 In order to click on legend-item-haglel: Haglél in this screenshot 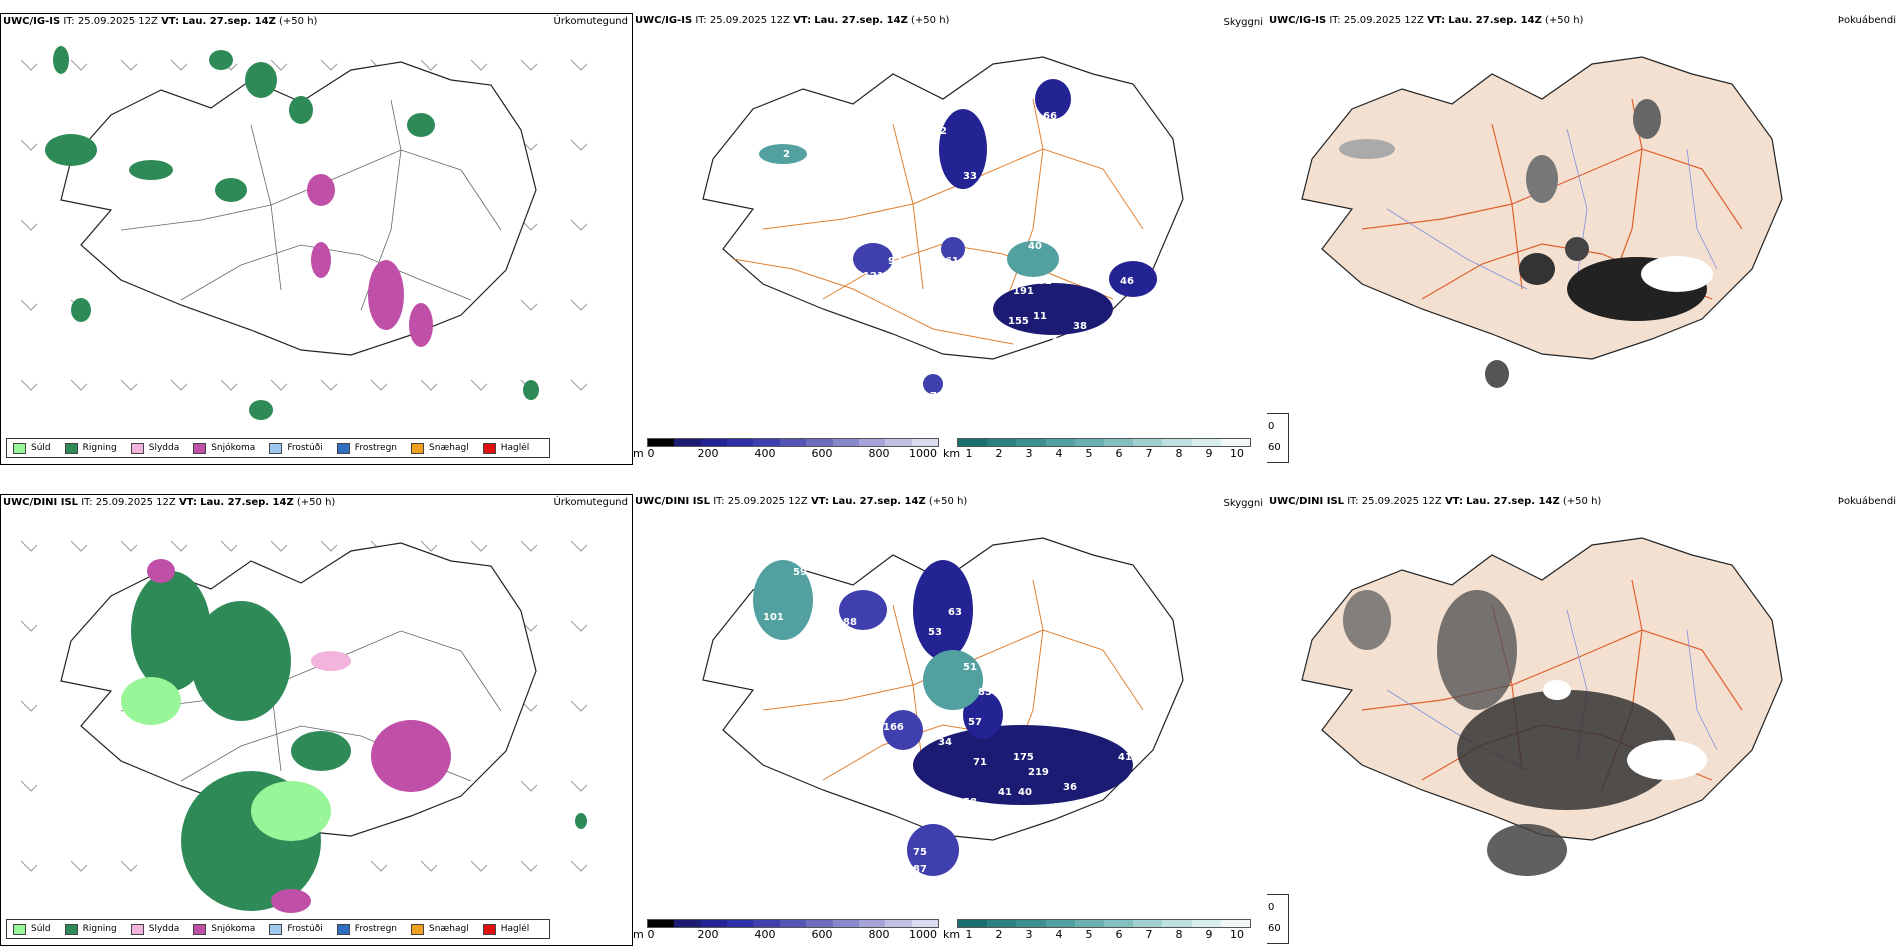, I will do `click(505, 929)`.